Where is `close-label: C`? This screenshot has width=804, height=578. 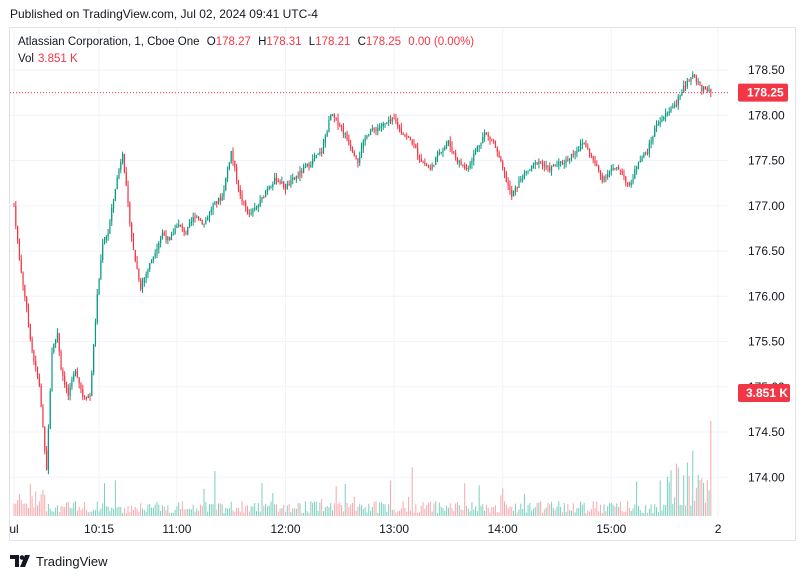 close-label: C is located at coordinates (361, 42).